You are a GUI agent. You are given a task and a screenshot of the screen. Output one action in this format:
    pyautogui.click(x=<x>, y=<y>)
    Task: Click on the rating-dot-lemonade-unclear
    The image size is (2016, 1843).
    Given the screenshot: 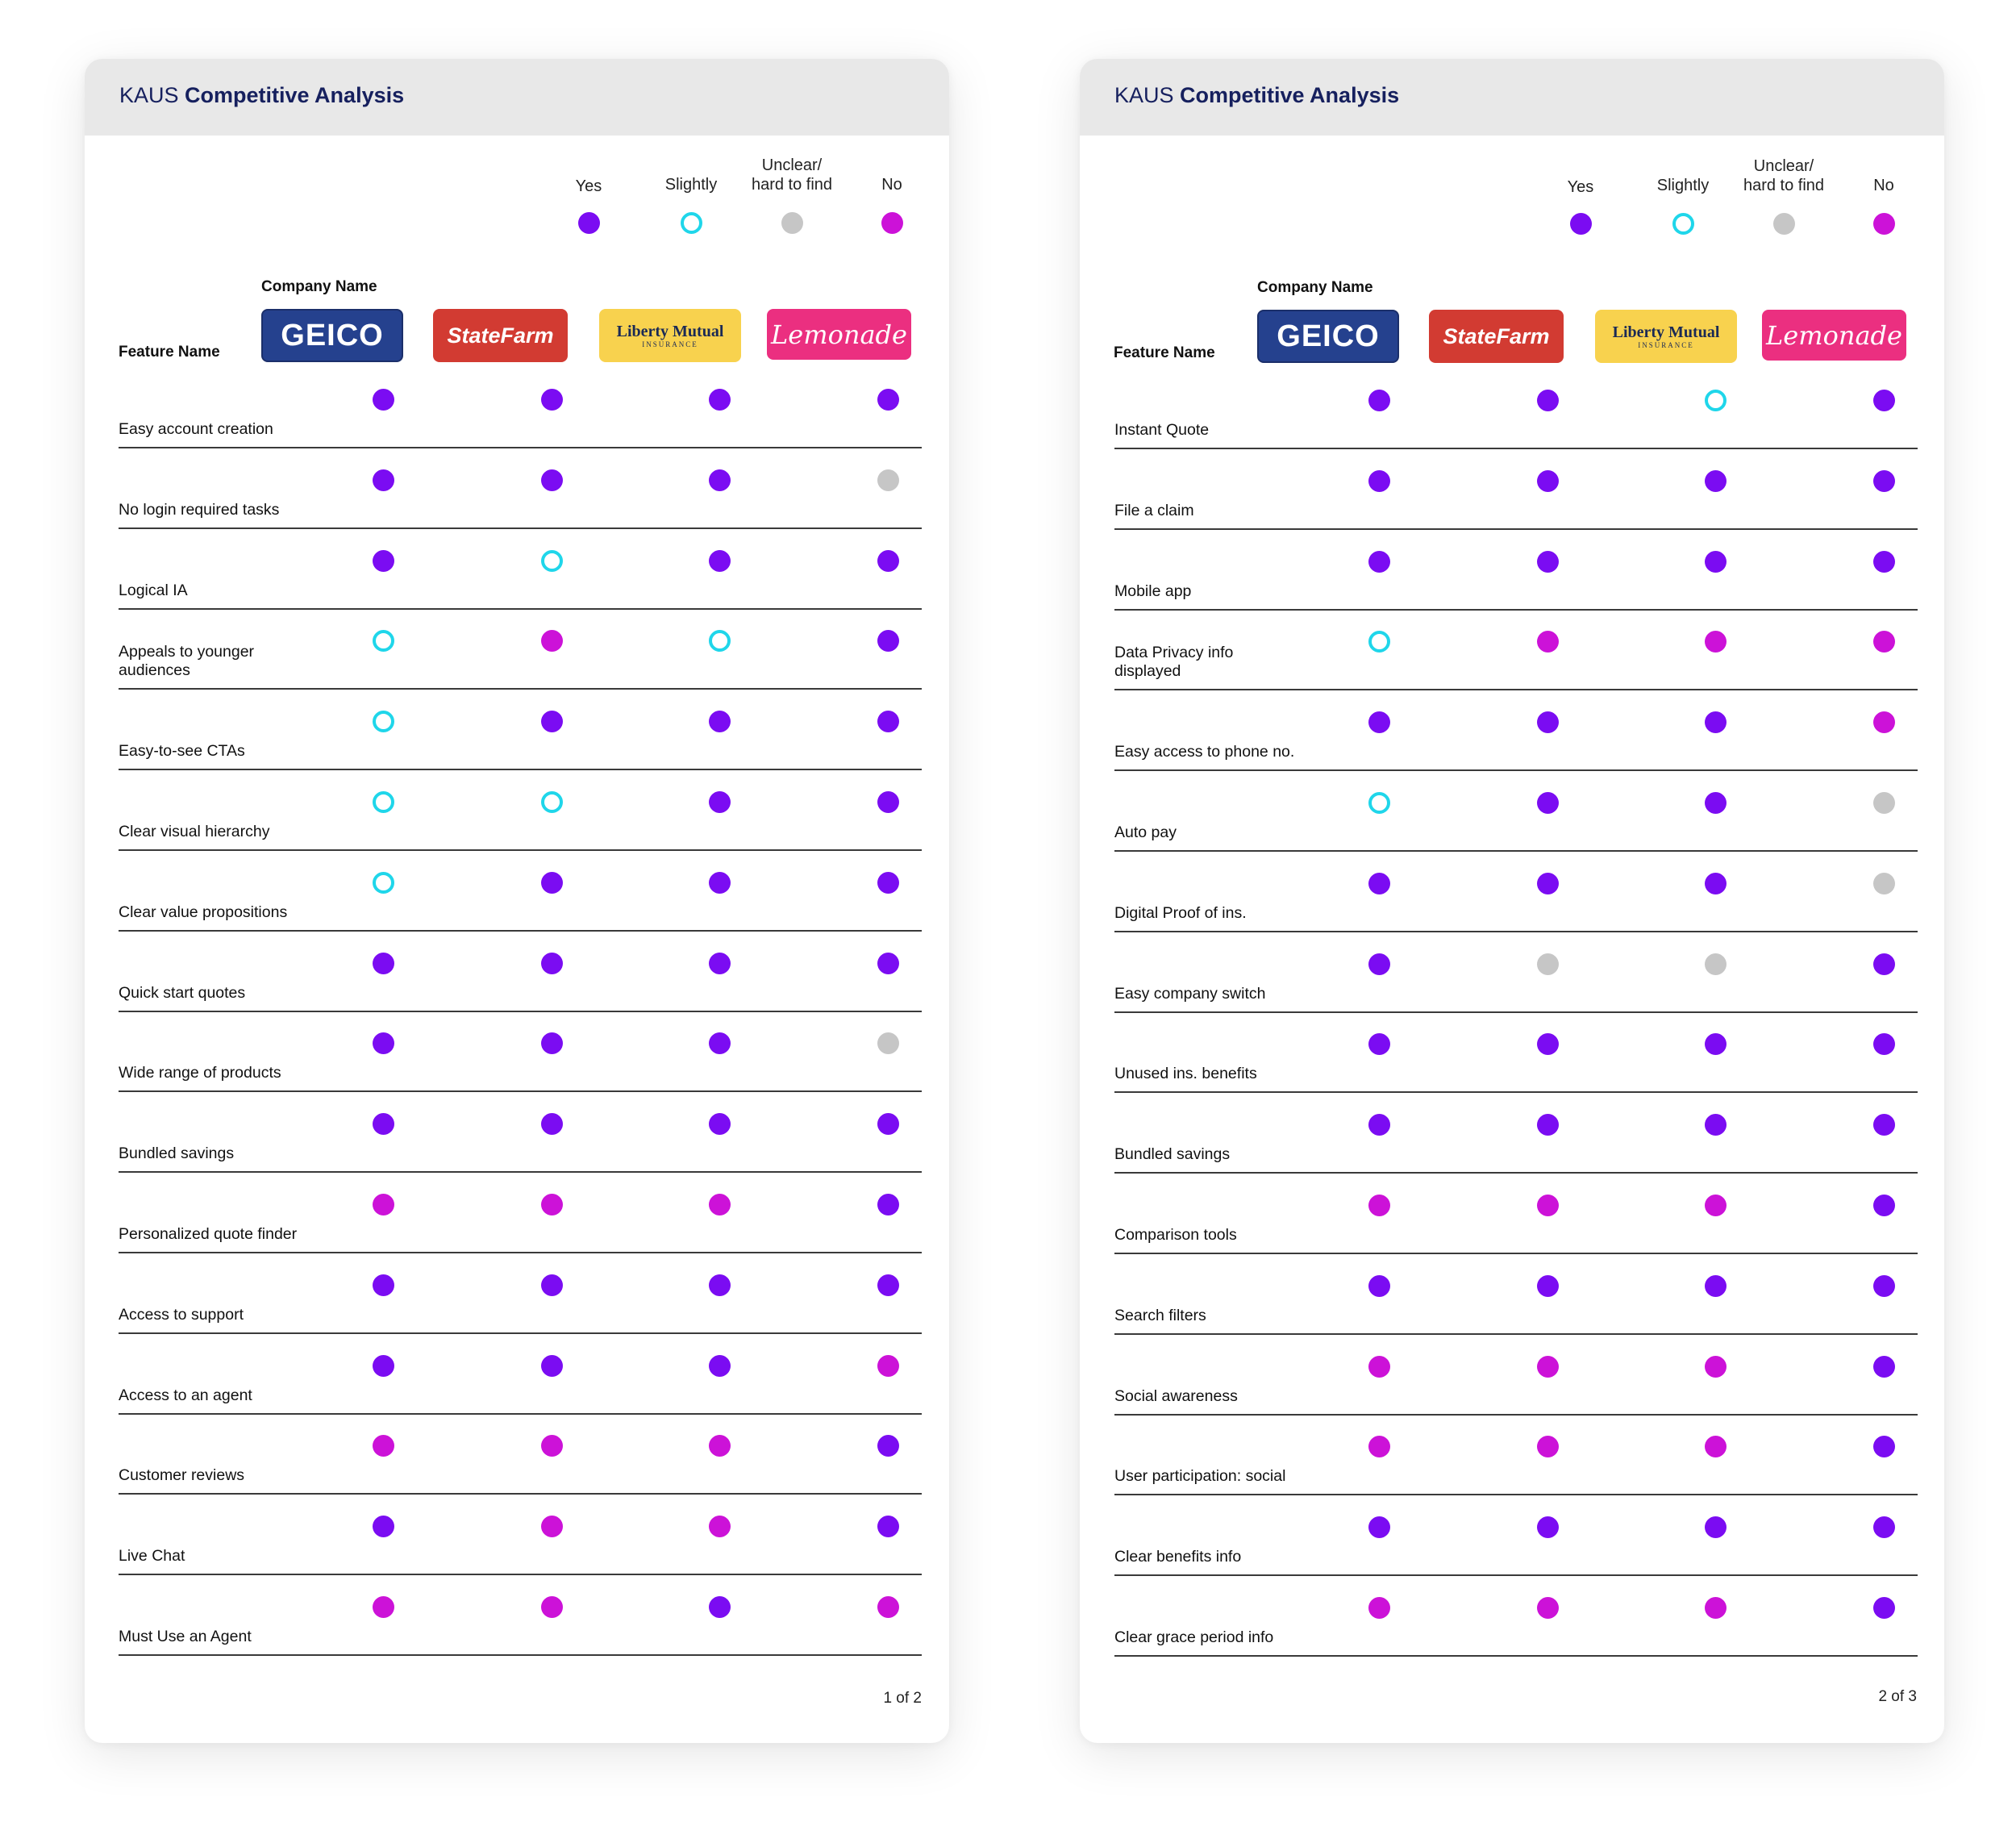 What is the action you would take?
    pyautogui.click(x=888, y=1043)
    